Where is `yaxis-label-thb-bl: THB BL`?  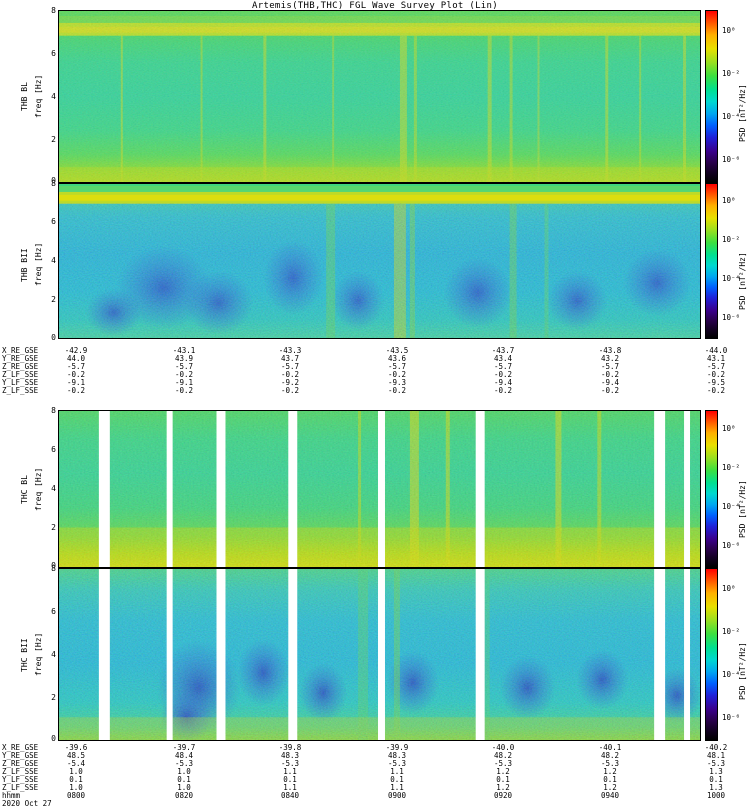
yaxis-label-thb-bl: THB BL is located at coordinates (24, 97).